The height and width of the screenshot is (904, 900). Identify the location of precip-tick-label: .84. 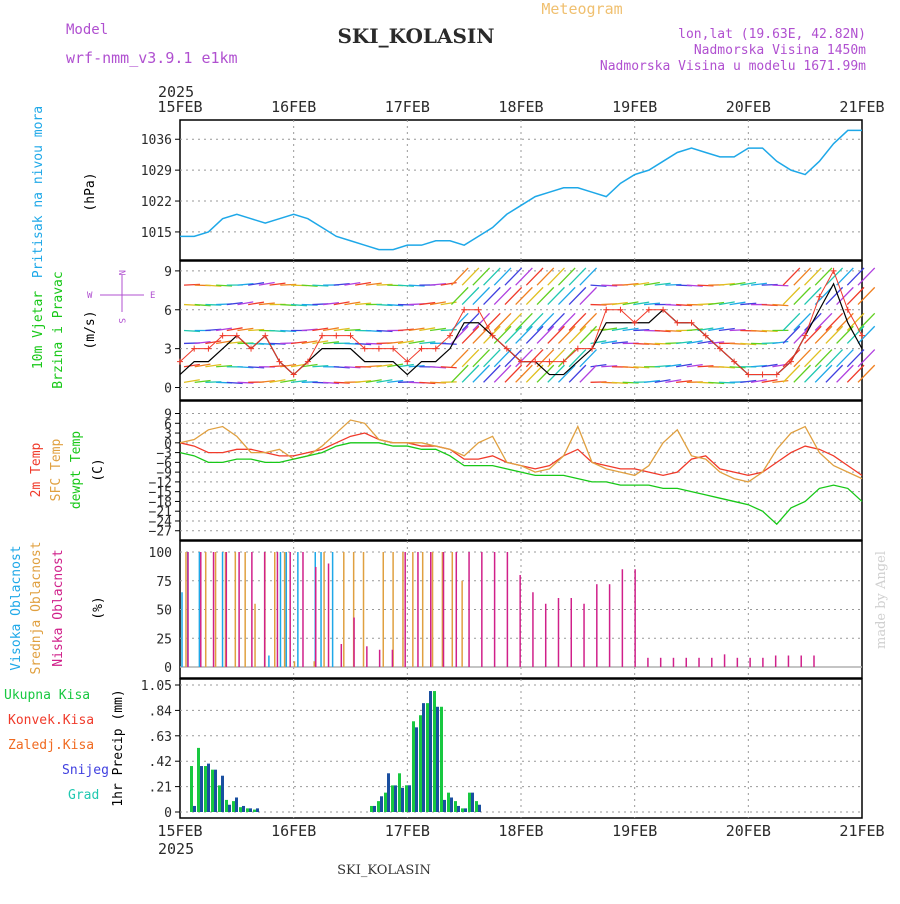
(161, 711).